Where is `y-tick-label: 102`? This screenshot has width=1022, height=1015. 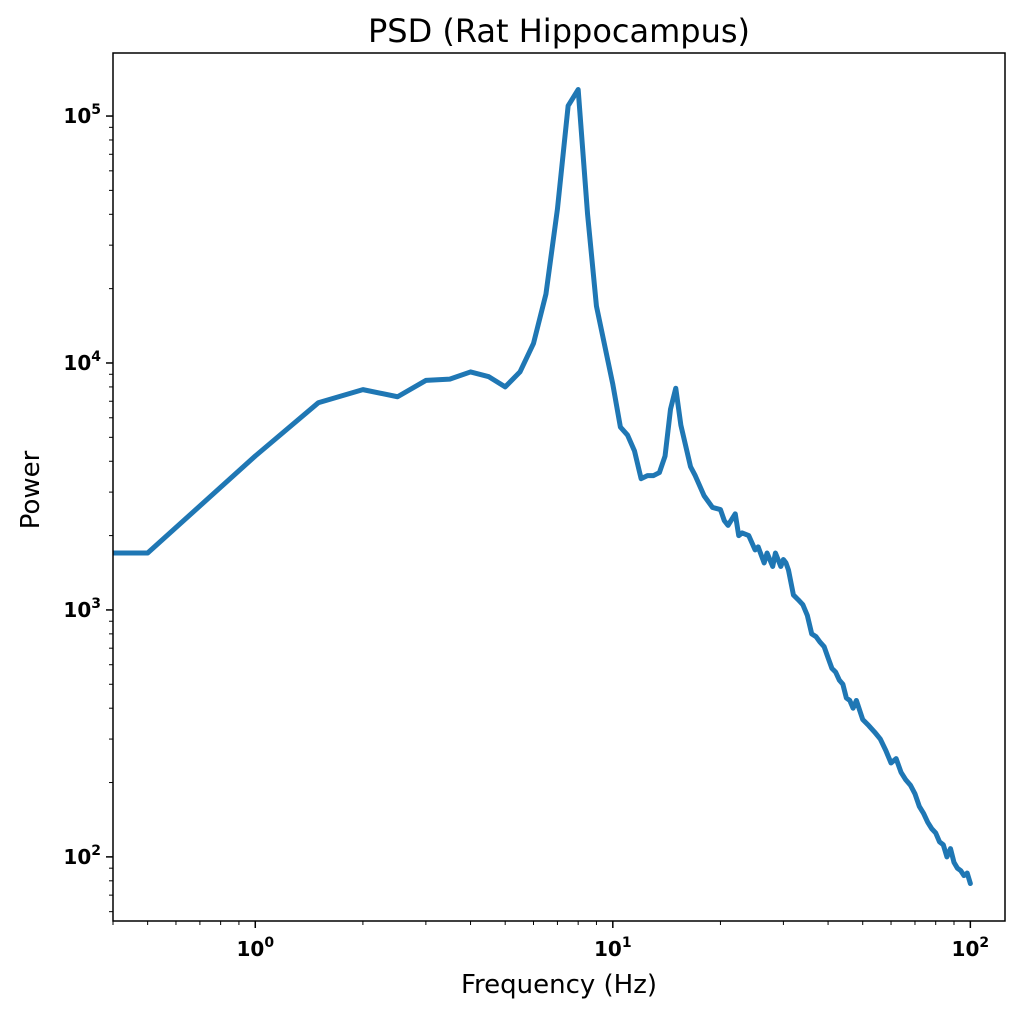
y-tick-label: 102 is located at coordinates (82, 856).